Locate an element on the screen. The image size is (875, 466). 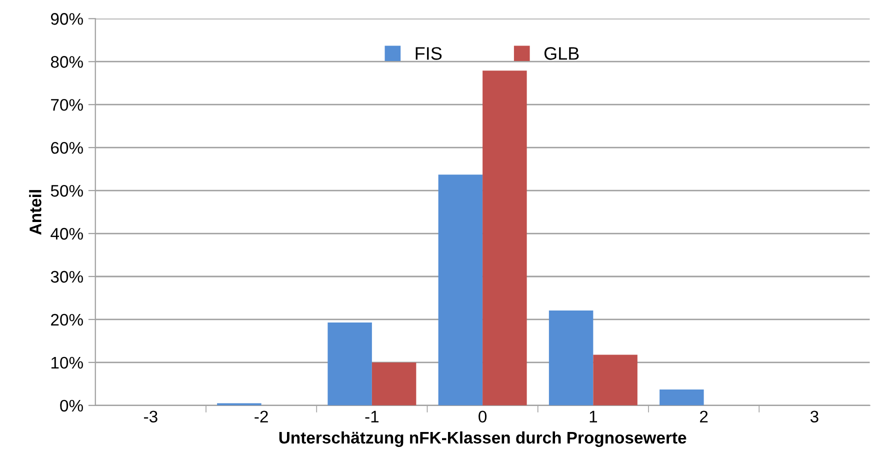
y-axis-title: Anteil is located at coordinates (35, 212).